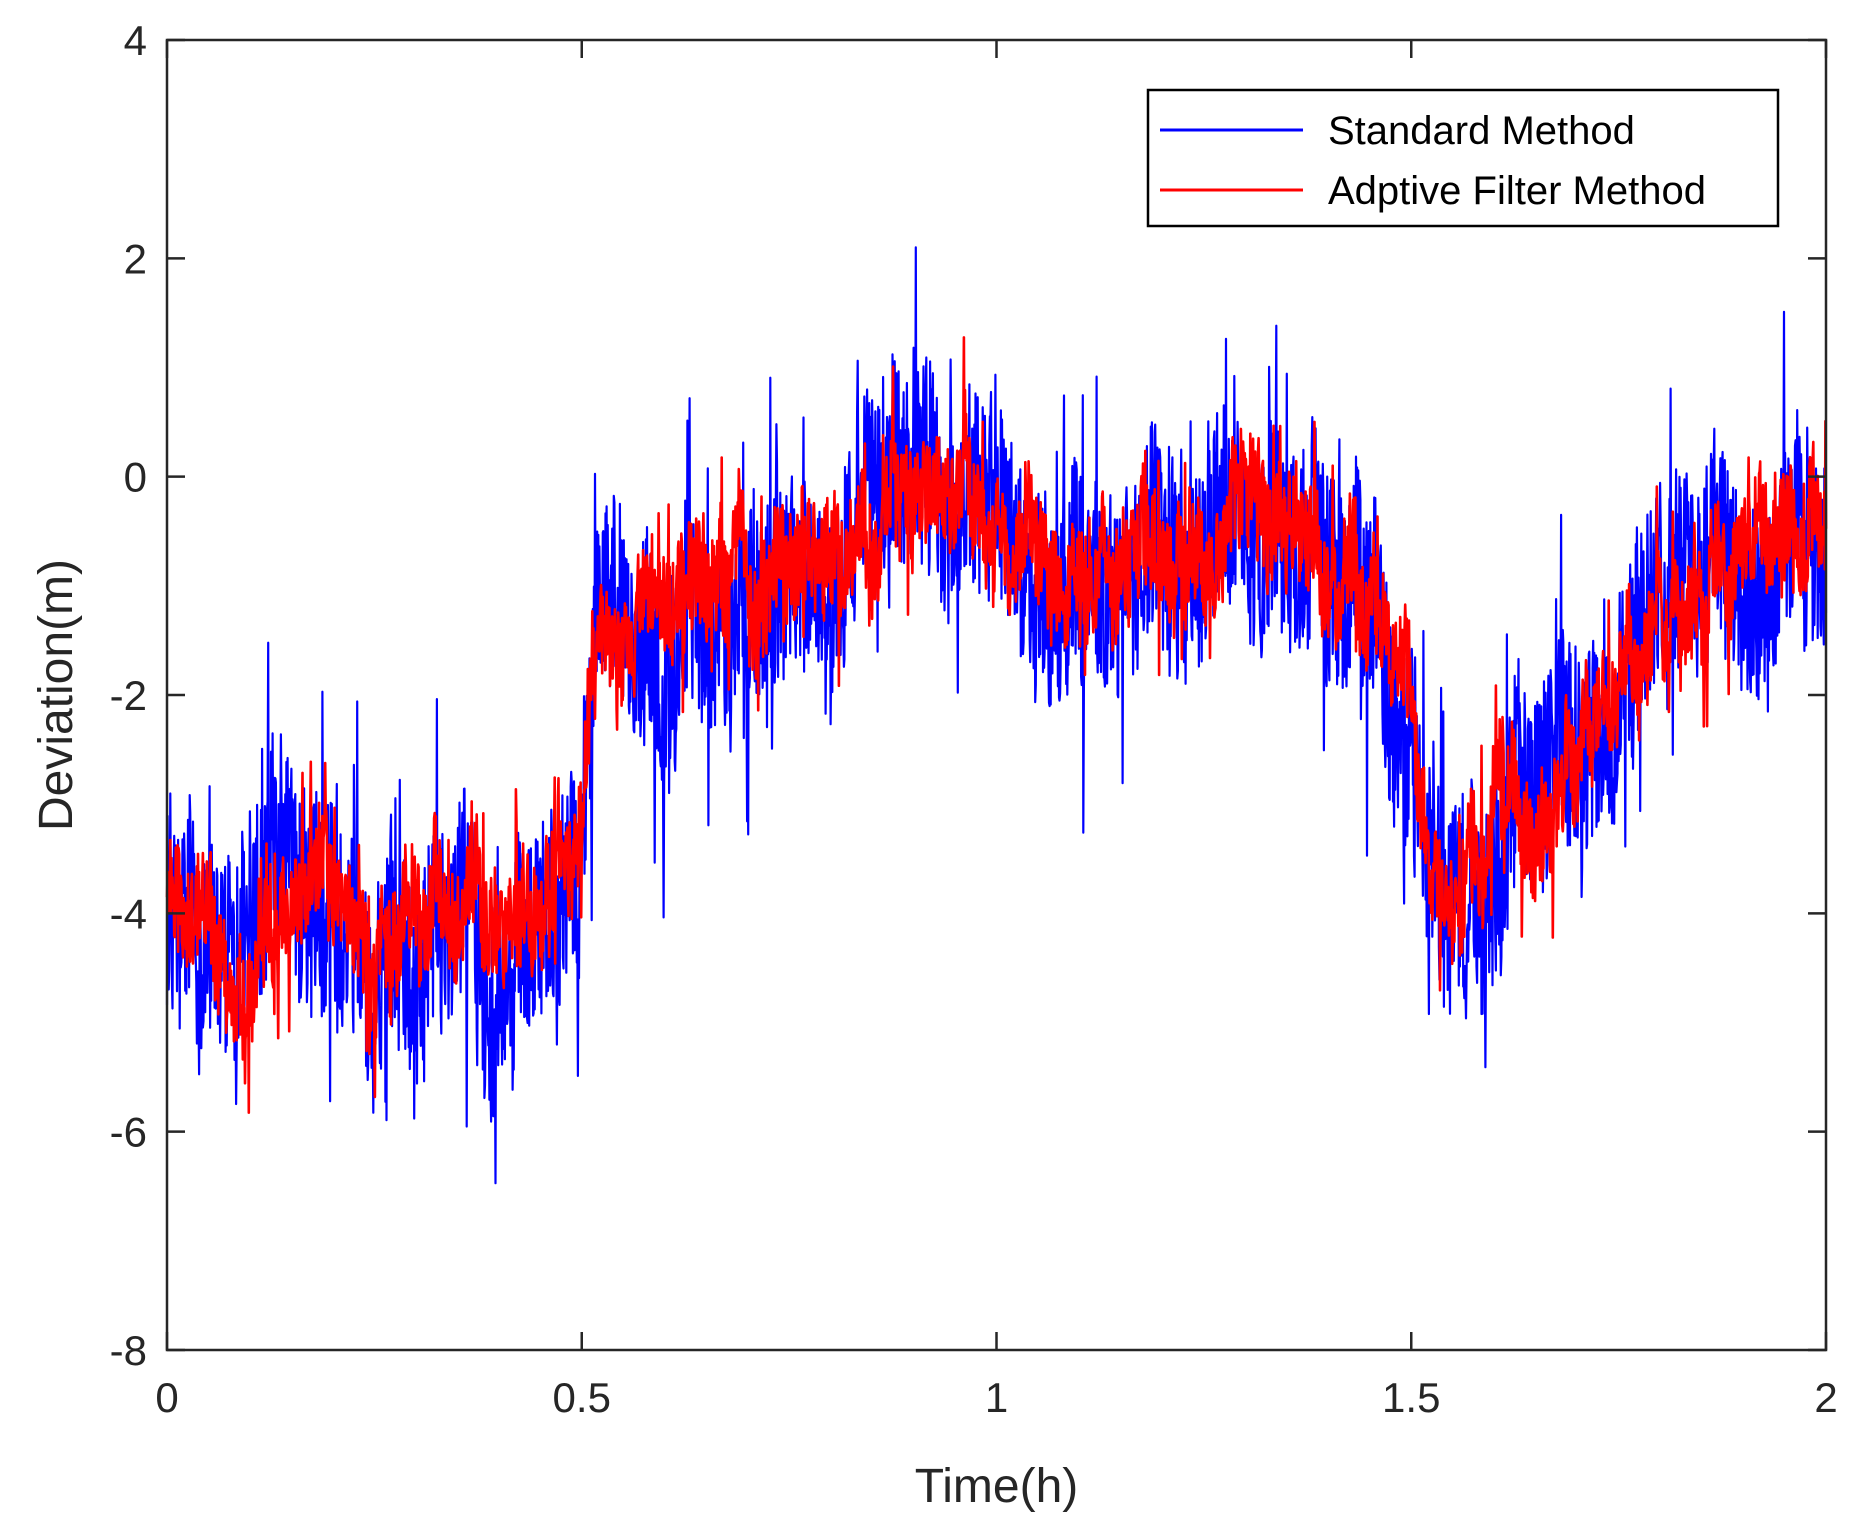 The image size is (1864, 1539). Describe the element at coordinates (56, 695) in the screenshot. I see `y-axis-label: Deviation(m)` at that location.